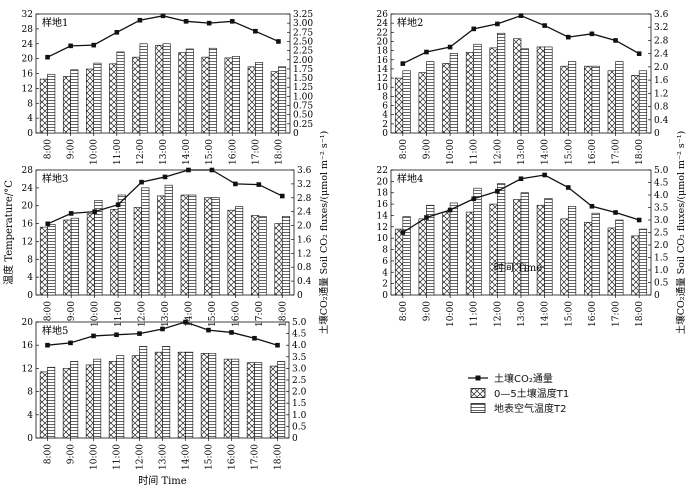 The height and width of the screenshot is (494, 700). I want to click on right-axis-title: 土壤CO₂通量 Soil CO₂ fluxes/(μmol m⁻² s⁻¹), so click(324, 233).